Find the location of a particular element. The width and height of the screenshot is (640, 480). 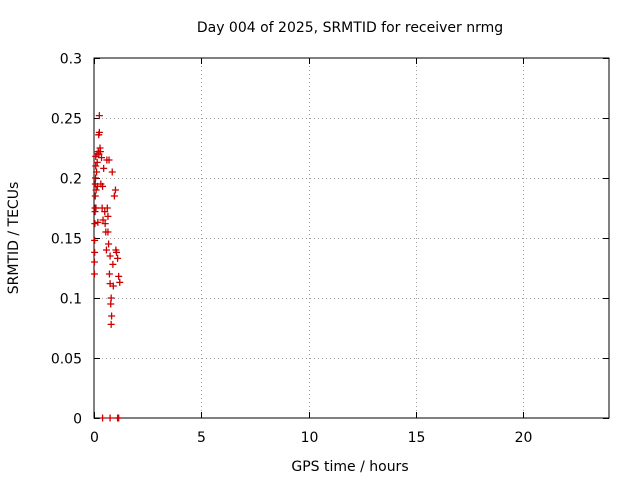

x-tick-label: 20 is located at coordinates (524, 438).